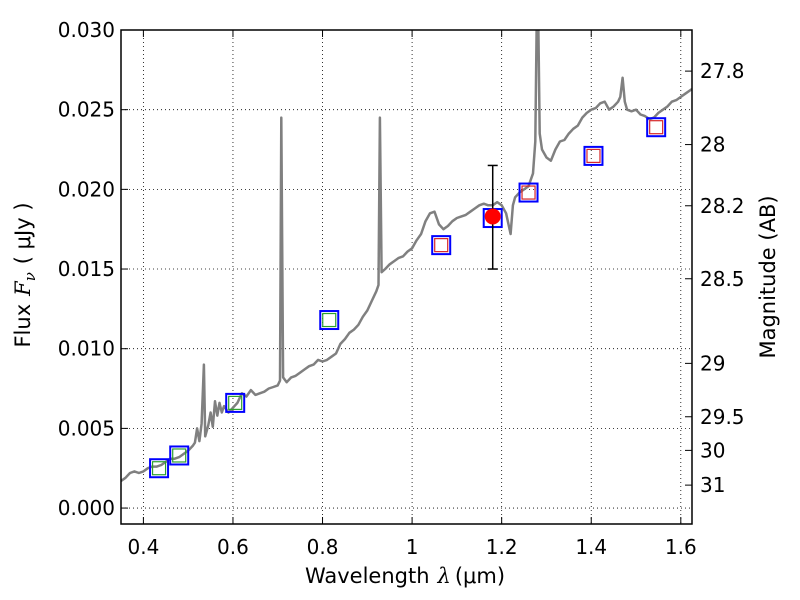 Image resolution: width=800 pixels, height=600 pixels. What do you see at coordinates (412, 547) in the screenshot?
I see `x-tick-label: 1` at bounding box center [412, 547].